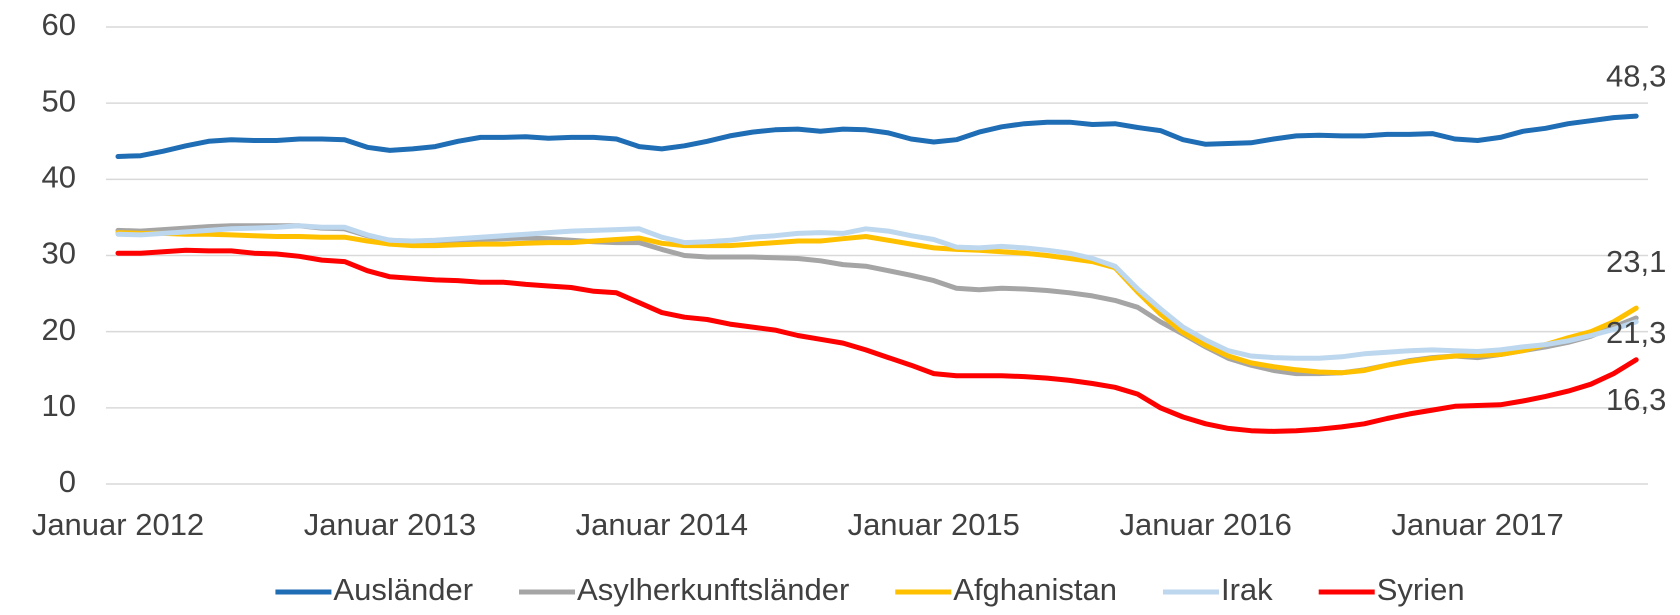  Describe the element at coordinates (713, 589) in the screenshot. I see `legend-label: Asylherkunftsländer` at that location.